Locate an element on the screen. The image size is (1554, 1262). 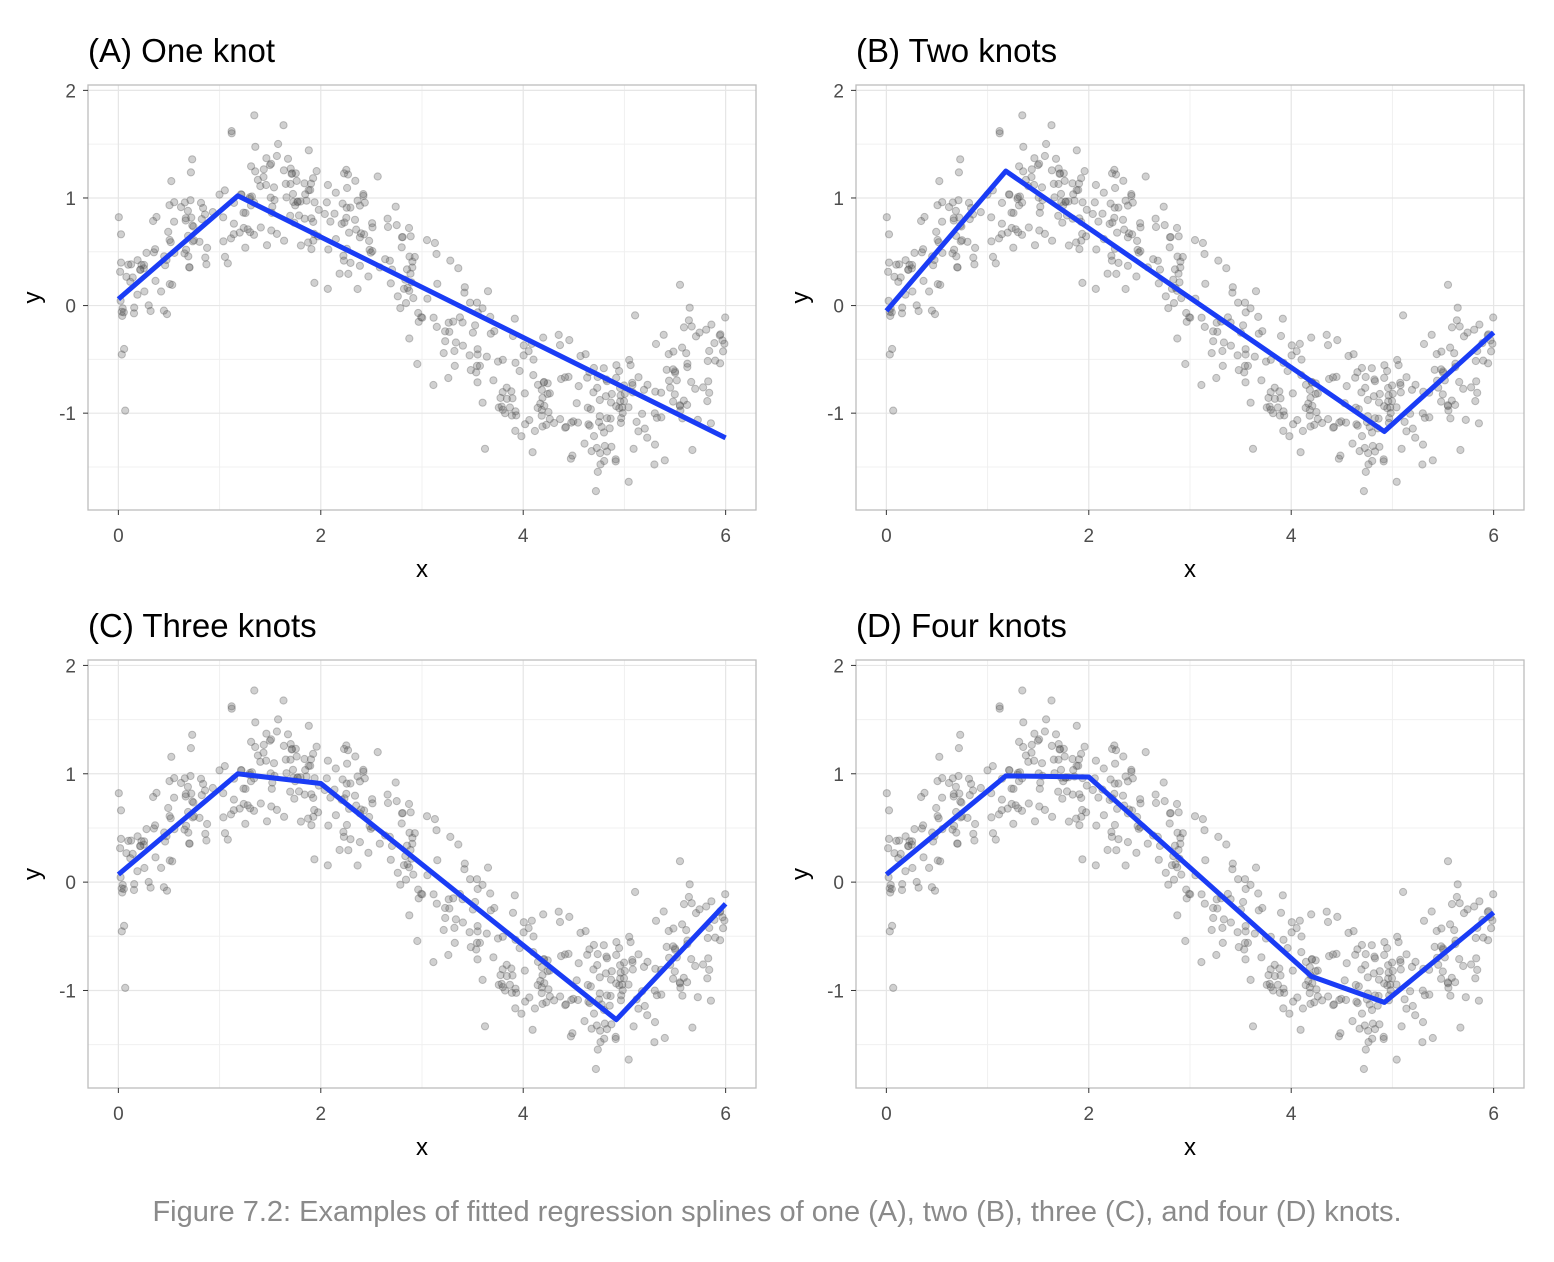
scatter-points-b is located at coordinates (1190, 303).